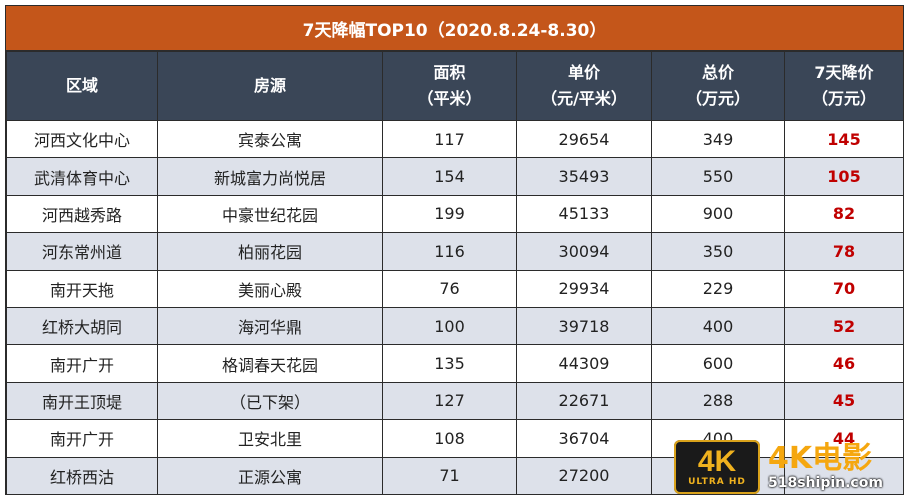  Describe the element at coordinates (584, 438) in the screenshot. I see `cell-unit-price: 36704` at that location.